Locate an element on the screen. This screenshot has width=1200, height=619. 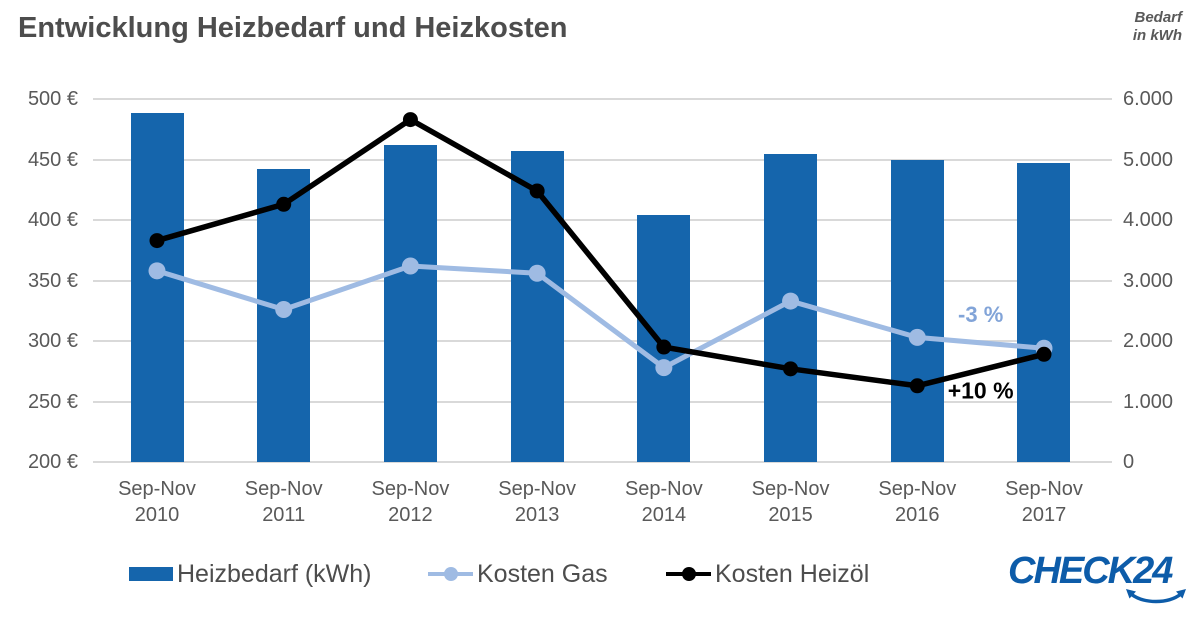
right-axis-note-line1: Bedarf is located at coordinates (1158, 17).